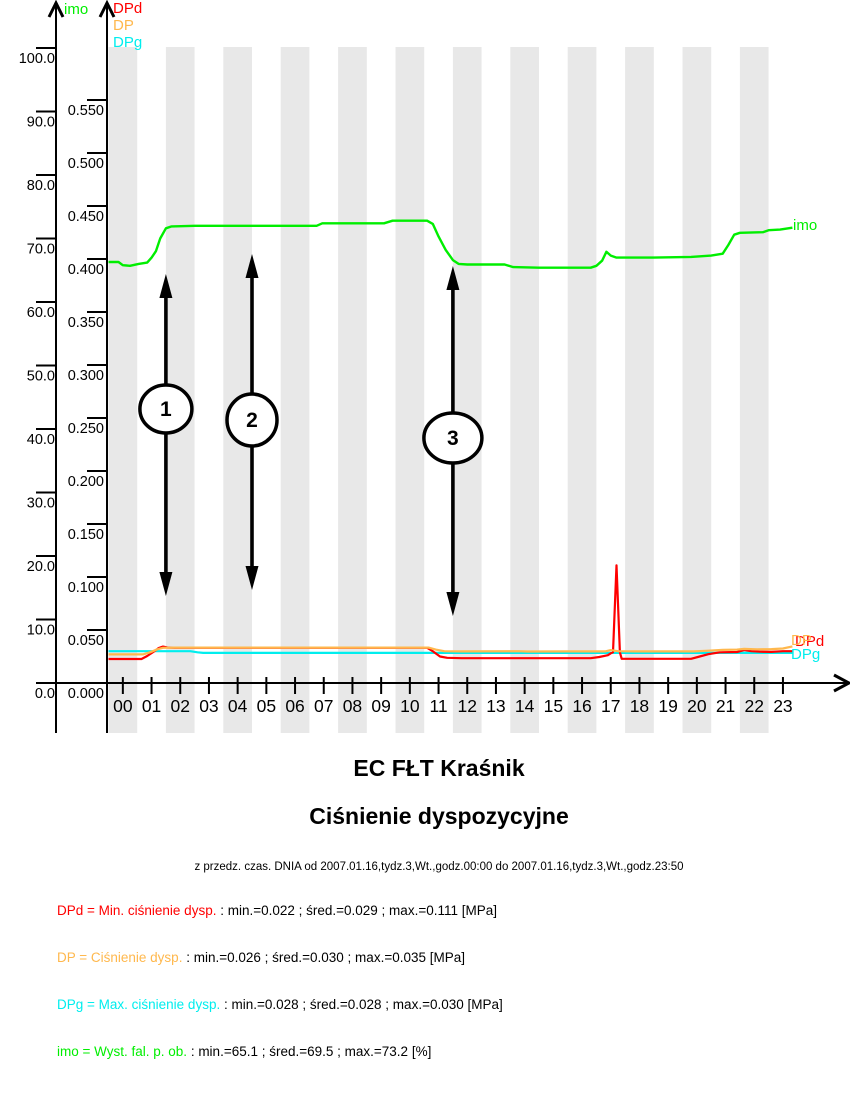  What do you see at coordinates (697, 706) in the screenshot?
I see `x-axis-tick-label: 20` at bounding box center [697, 706].